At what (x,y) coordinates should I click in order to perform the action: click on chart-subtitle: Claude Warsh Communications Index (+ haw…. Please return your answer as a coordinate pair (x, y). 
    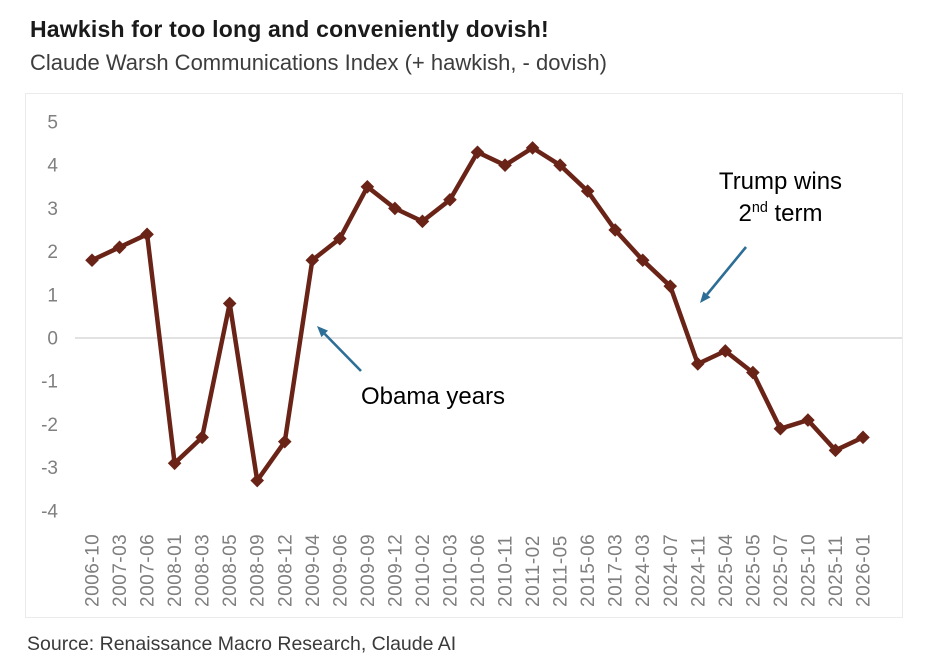
    Looking at the image, I should click on (318, 62).